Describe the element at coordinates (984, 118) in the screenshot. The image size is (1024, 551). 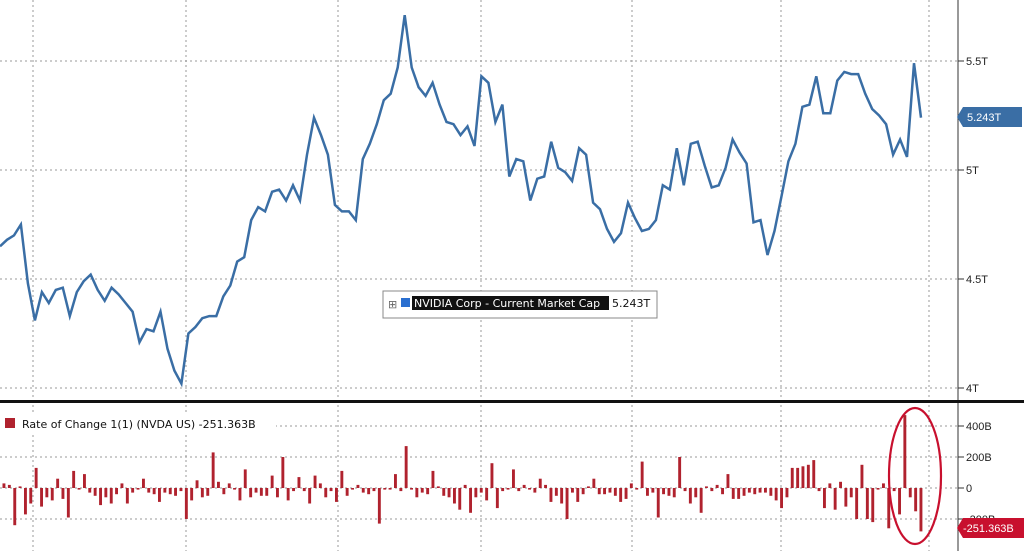
I see `last-value-top-text: 5.243T` at that location.